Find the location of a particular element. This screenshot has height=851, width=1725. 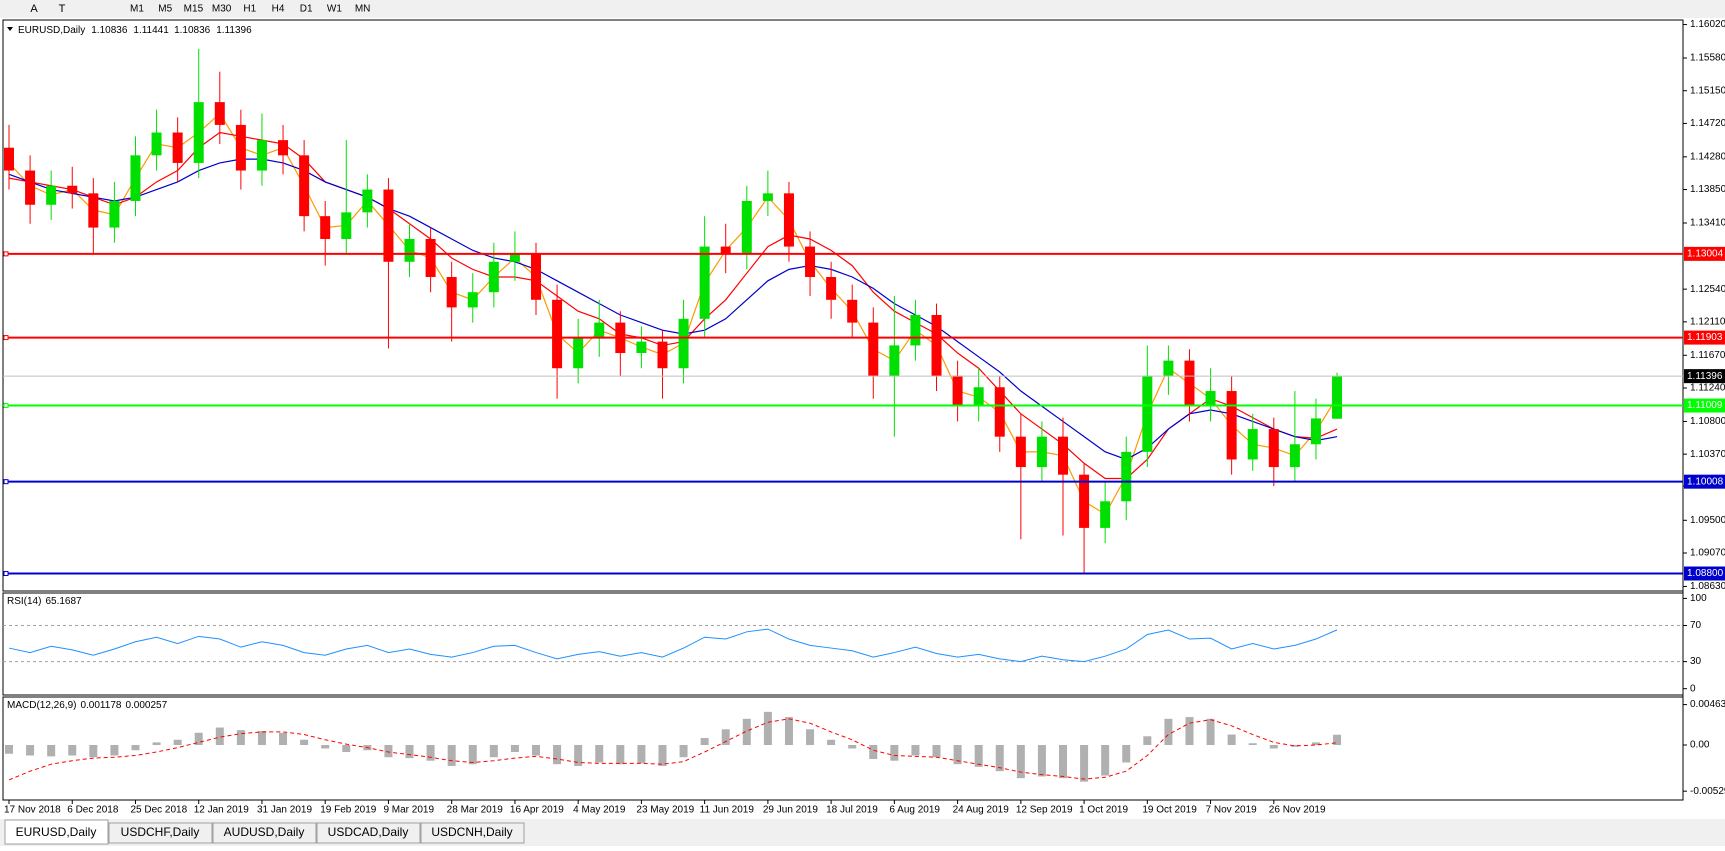

level-box is located at coordinates (1704, 337).